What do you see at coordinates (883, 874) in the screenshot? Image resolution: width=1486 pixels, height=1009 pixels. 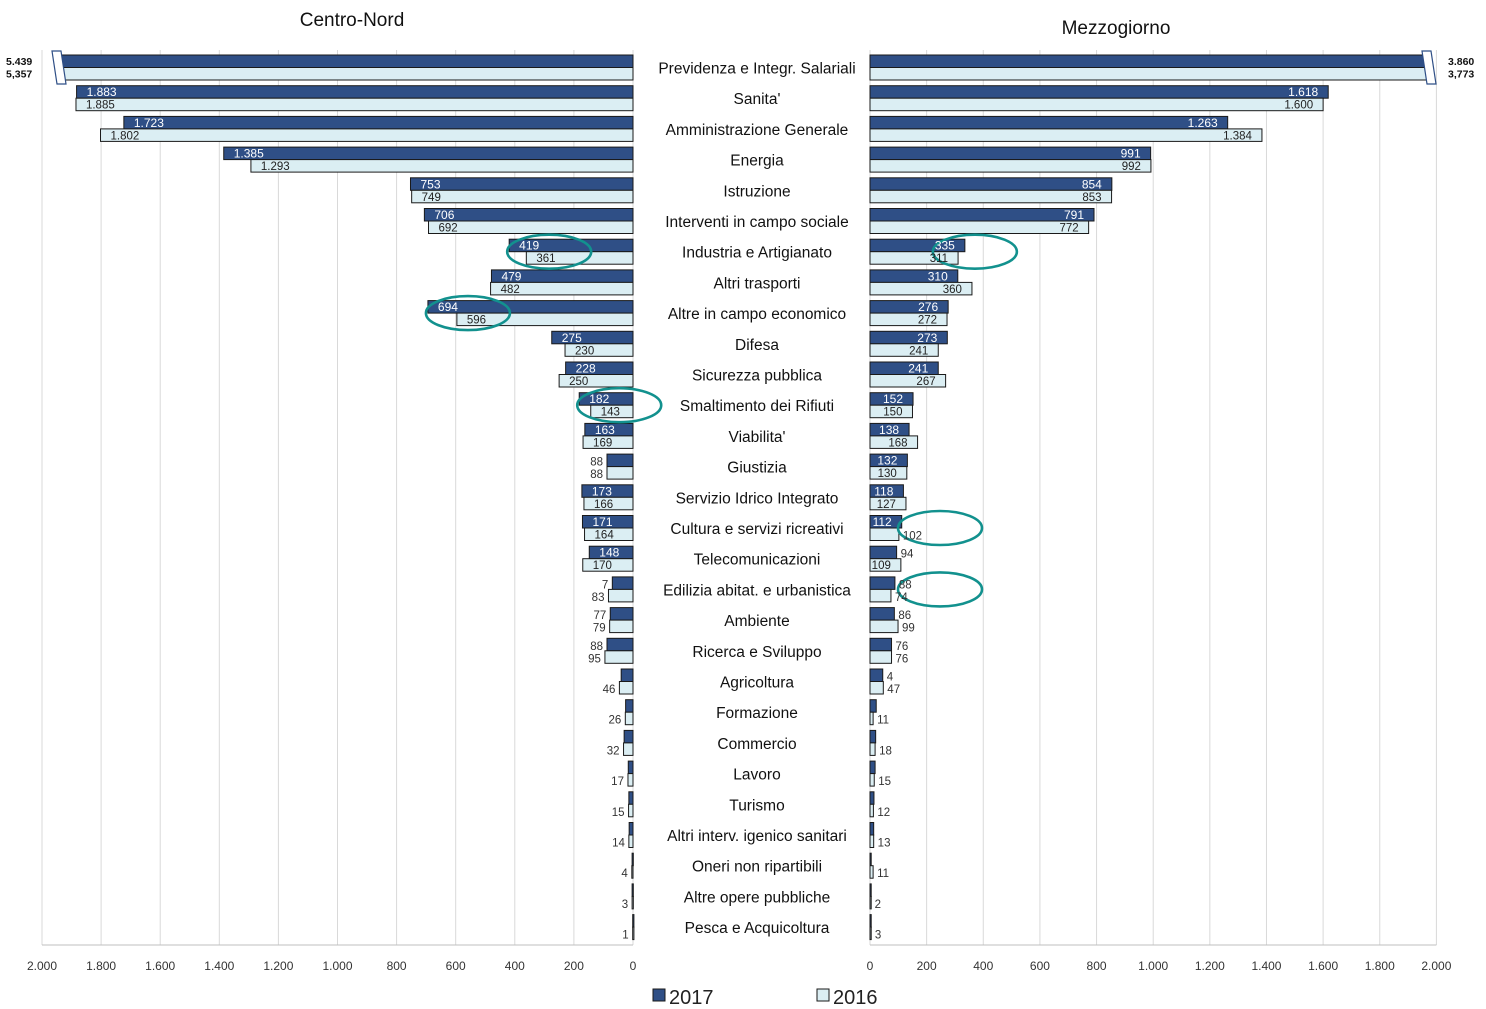 I see `right-data-label-2016-oneri-non-ripartibili: 11` at bounding box center [883, 874].